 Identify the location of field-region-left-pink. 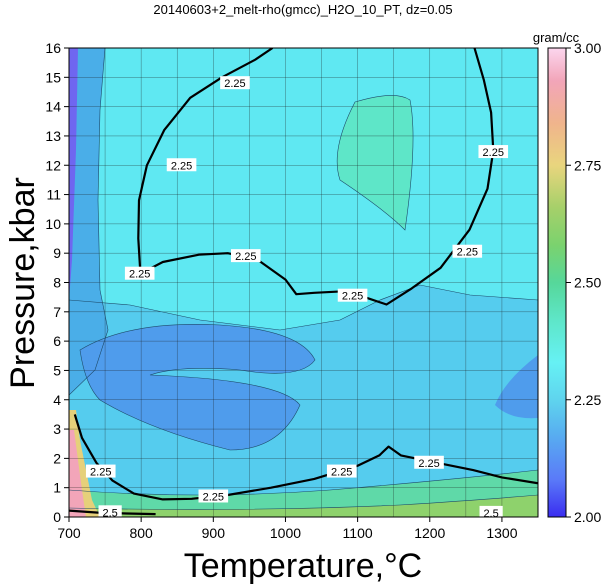
(77, 473).